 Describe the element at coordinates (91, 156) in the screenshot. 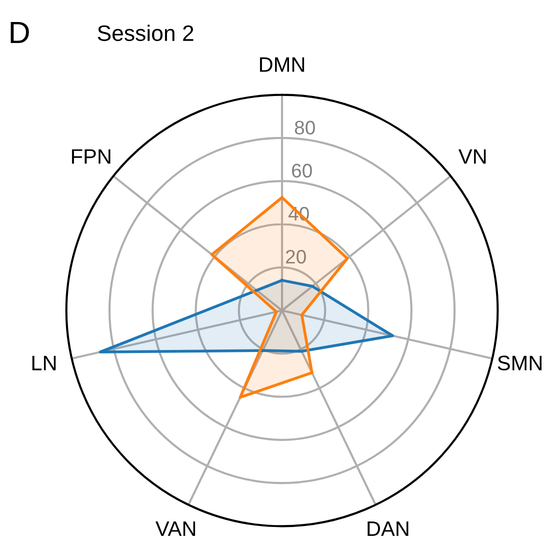

I see `spoke-label: FPN` at that location.